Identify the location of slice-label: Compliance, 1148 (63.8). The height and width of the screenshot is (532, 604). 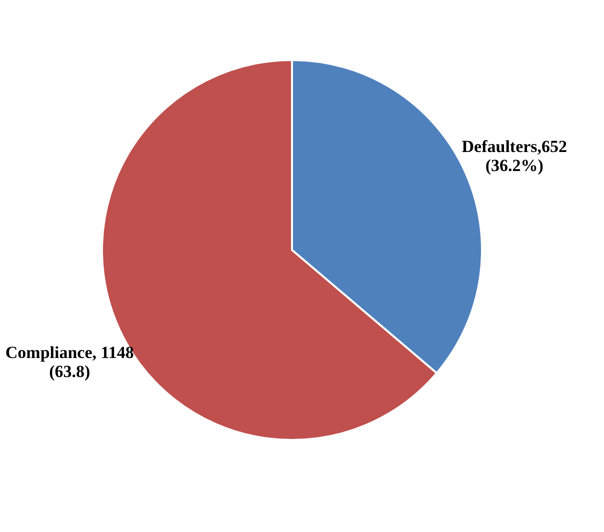
(69, 361).